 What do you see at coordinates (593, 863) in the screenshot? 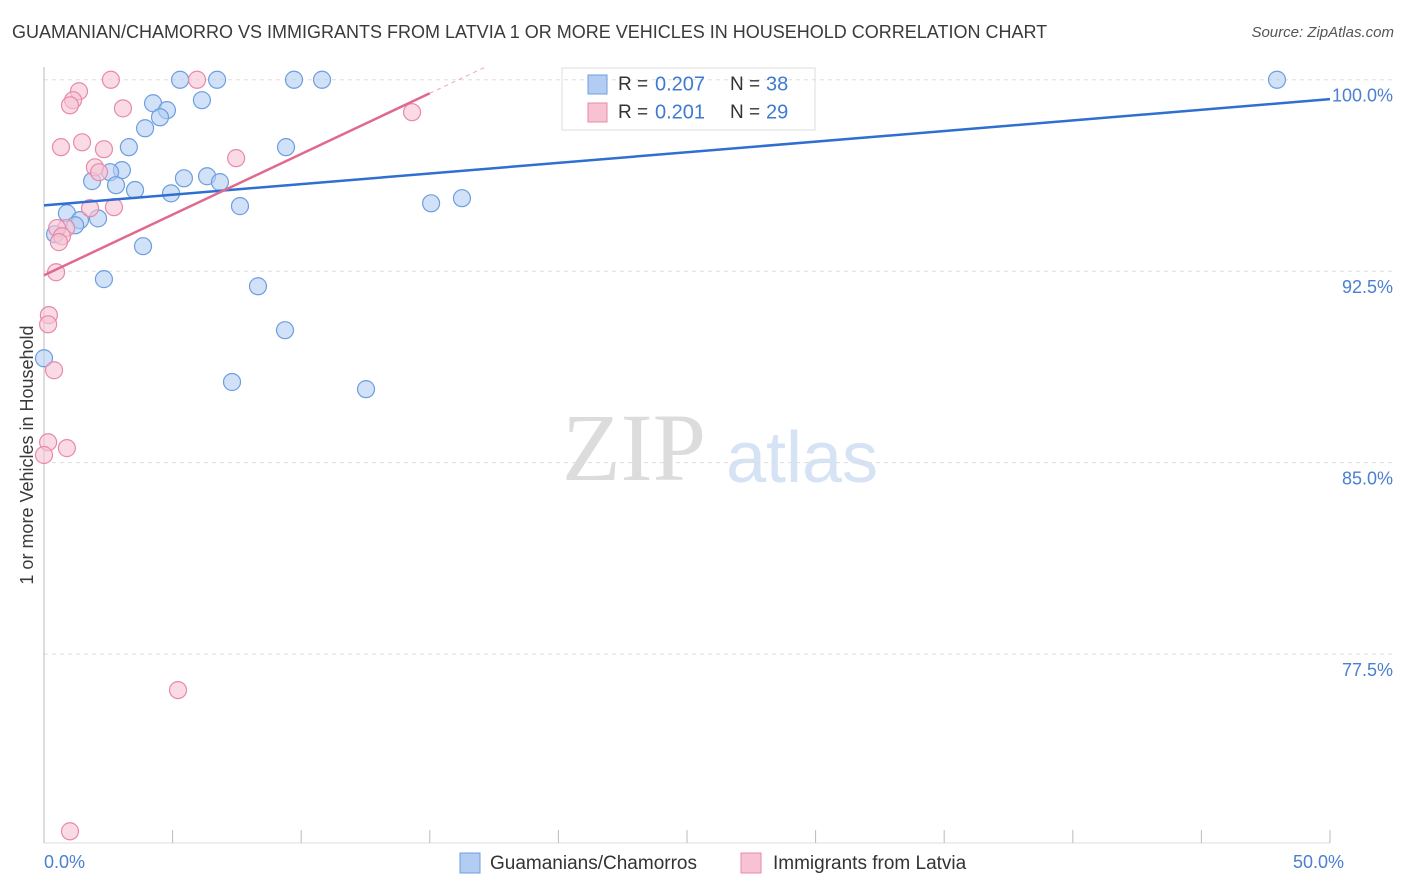
I see `legend-label: Guamanians/Chamorros` at bounding box center [593, 863].